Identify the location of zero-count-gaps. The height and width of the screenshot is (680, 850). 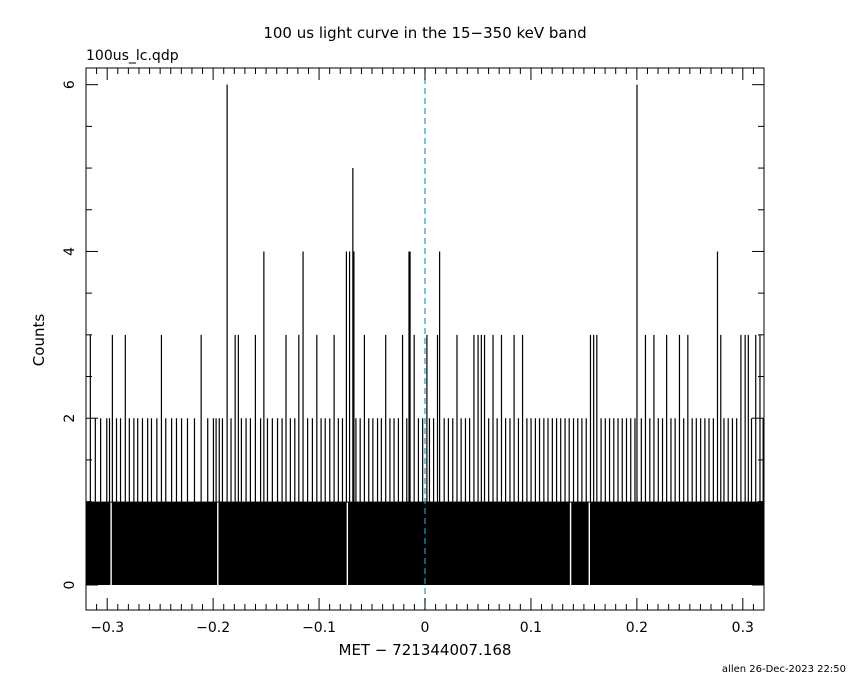
(350, 543).